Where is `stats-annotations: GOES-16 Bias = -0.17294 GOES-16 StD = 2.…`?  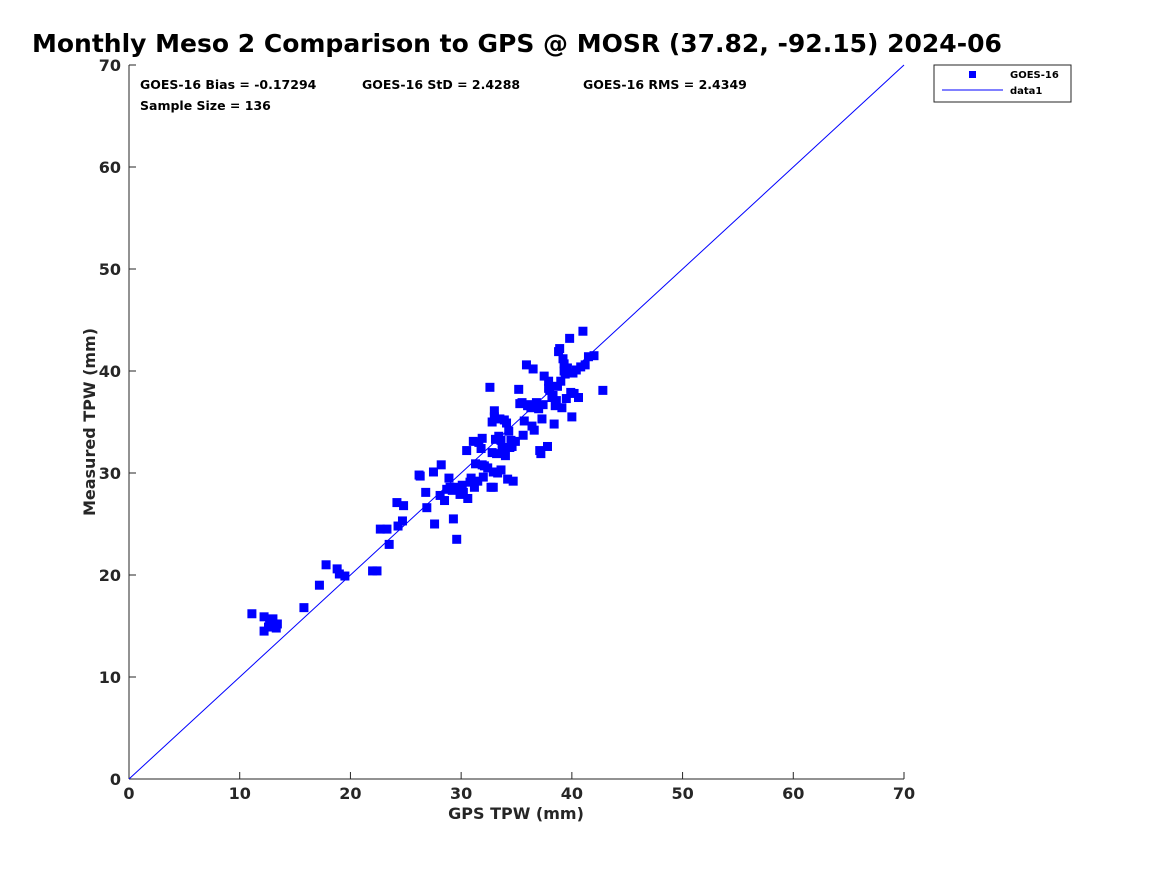 stats-annotations: GOES-16 Bias = -0.17294 GOES-16 StD = 2.… is located at coordinates (443, 95).